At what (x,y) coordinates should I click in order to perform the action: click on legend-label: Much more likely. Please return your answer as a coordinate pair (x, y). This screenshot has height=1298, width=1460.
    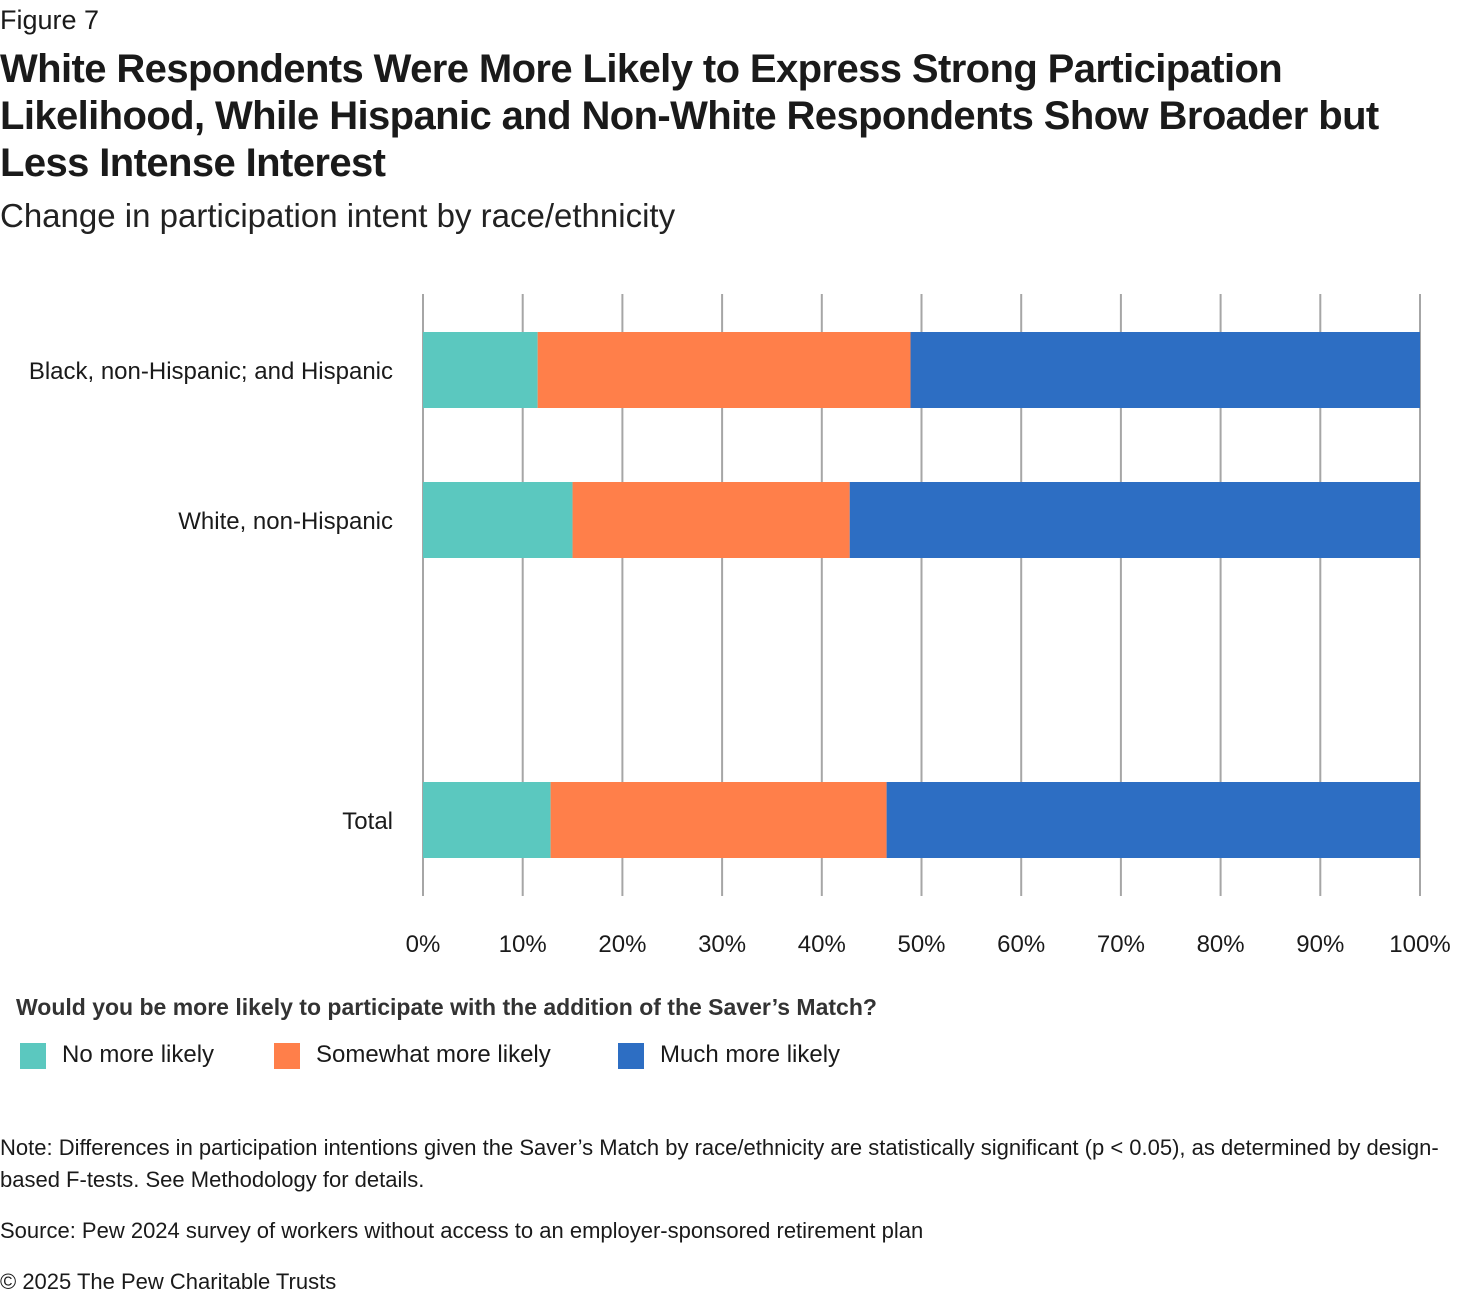
    Looking at the image, I should click on (750, 1054).